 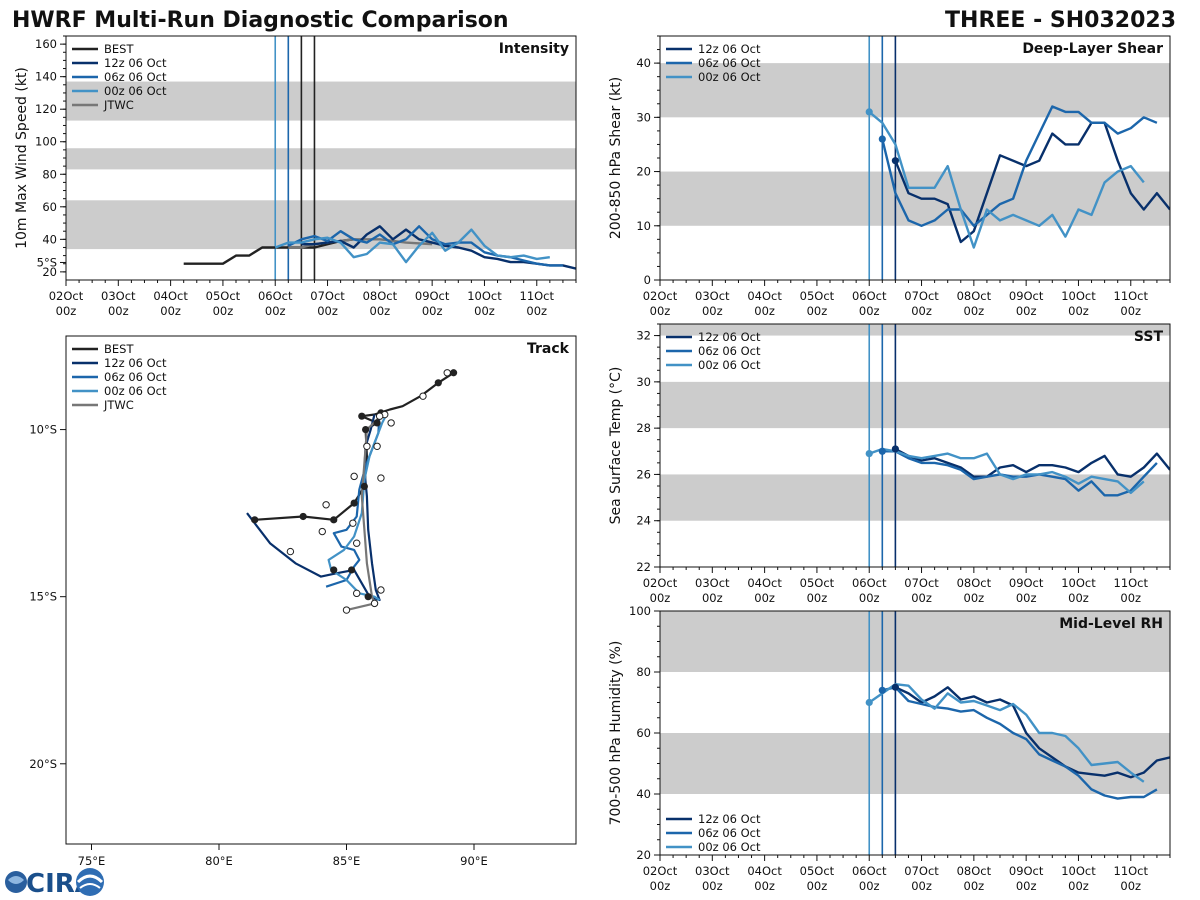 I want to click on y-tick-label: 140, so click(x=46, y=77).